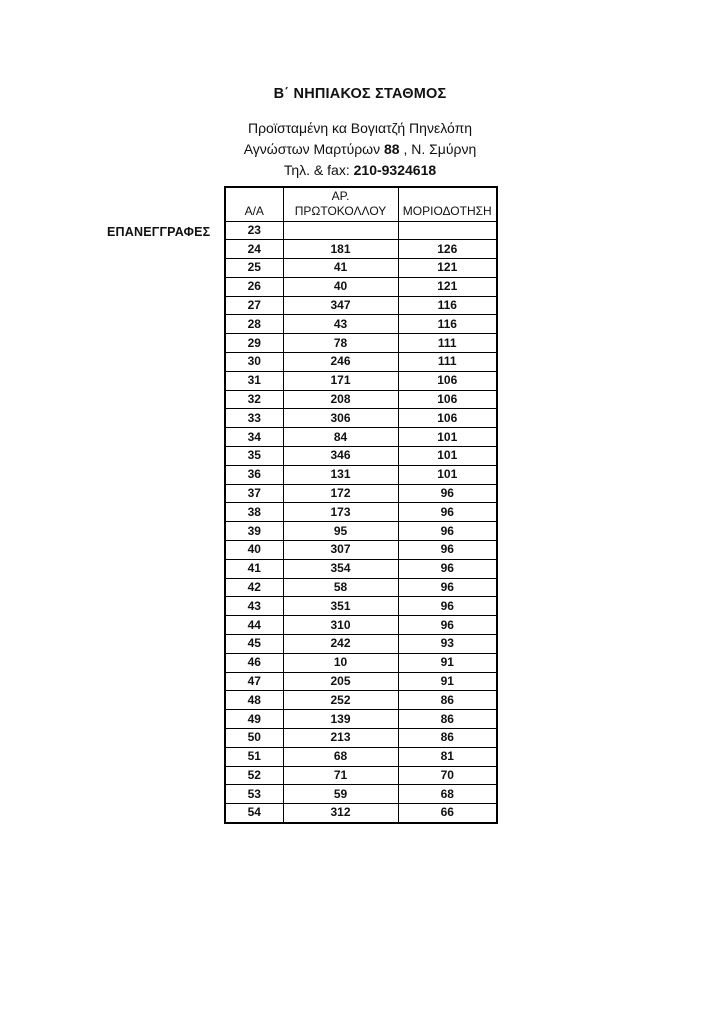 This screenshot has width=724, height=1024. I want to click on cell-protocol: 205, so click(340, 681).